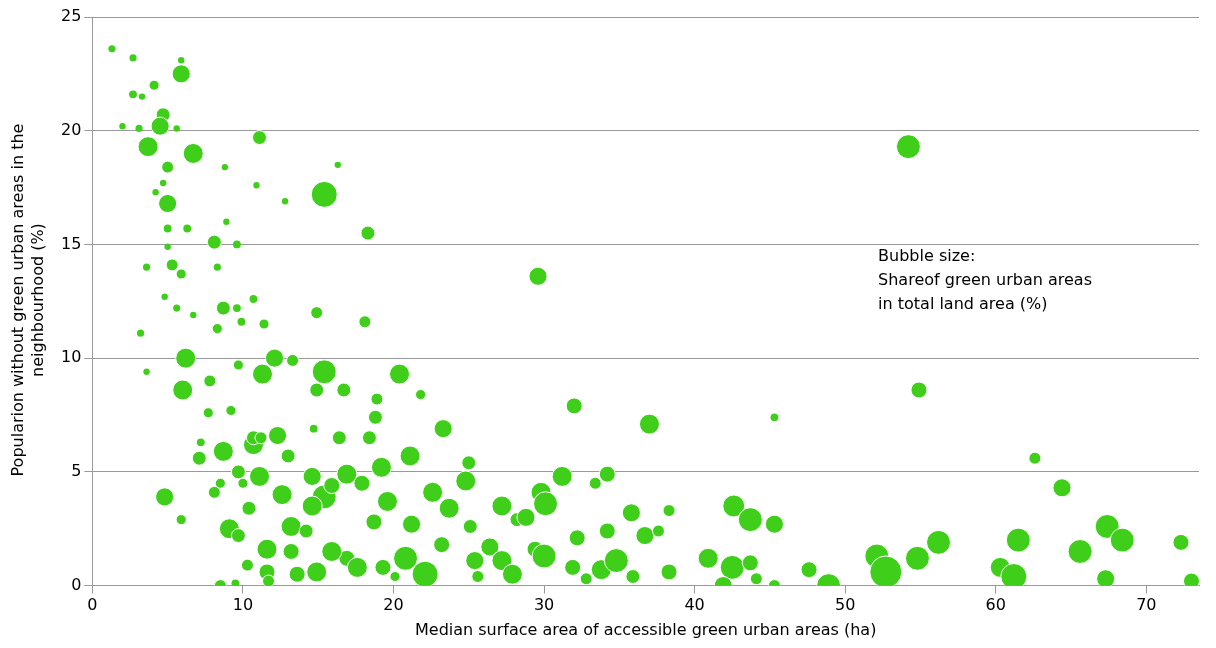  What do you see at coordinates (1146, 605) in the screenshot?
I see `x-tick-label: 70` at bounding box center [1146, 605].